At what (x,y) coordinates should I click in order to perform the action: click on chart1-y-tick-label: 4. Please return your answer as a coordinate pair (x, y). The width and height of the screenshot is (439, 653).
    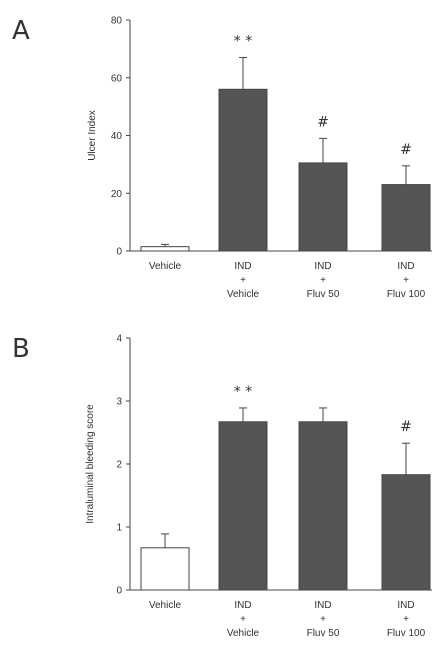
    Looking at the image, I should click on (119, 339).